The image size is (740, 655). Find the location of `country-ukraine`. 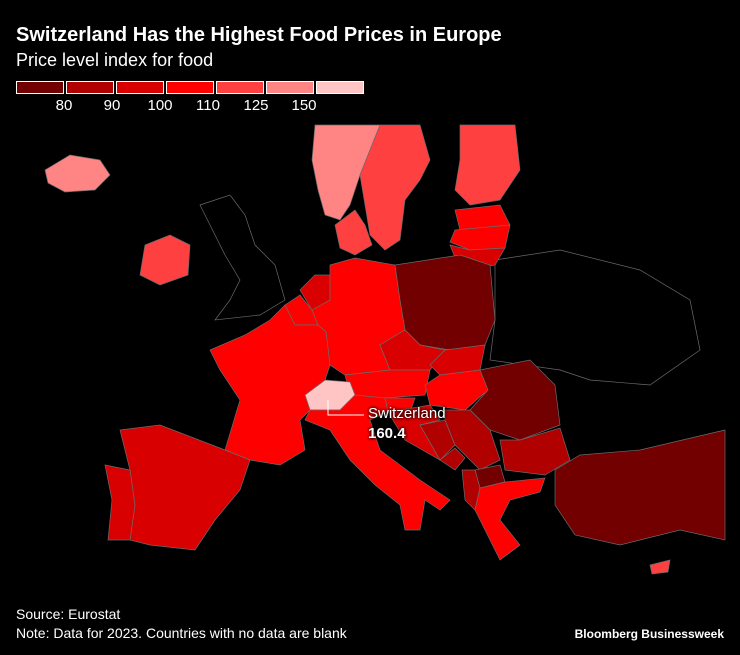

country-ukraine is located at coordinates (595, 317).